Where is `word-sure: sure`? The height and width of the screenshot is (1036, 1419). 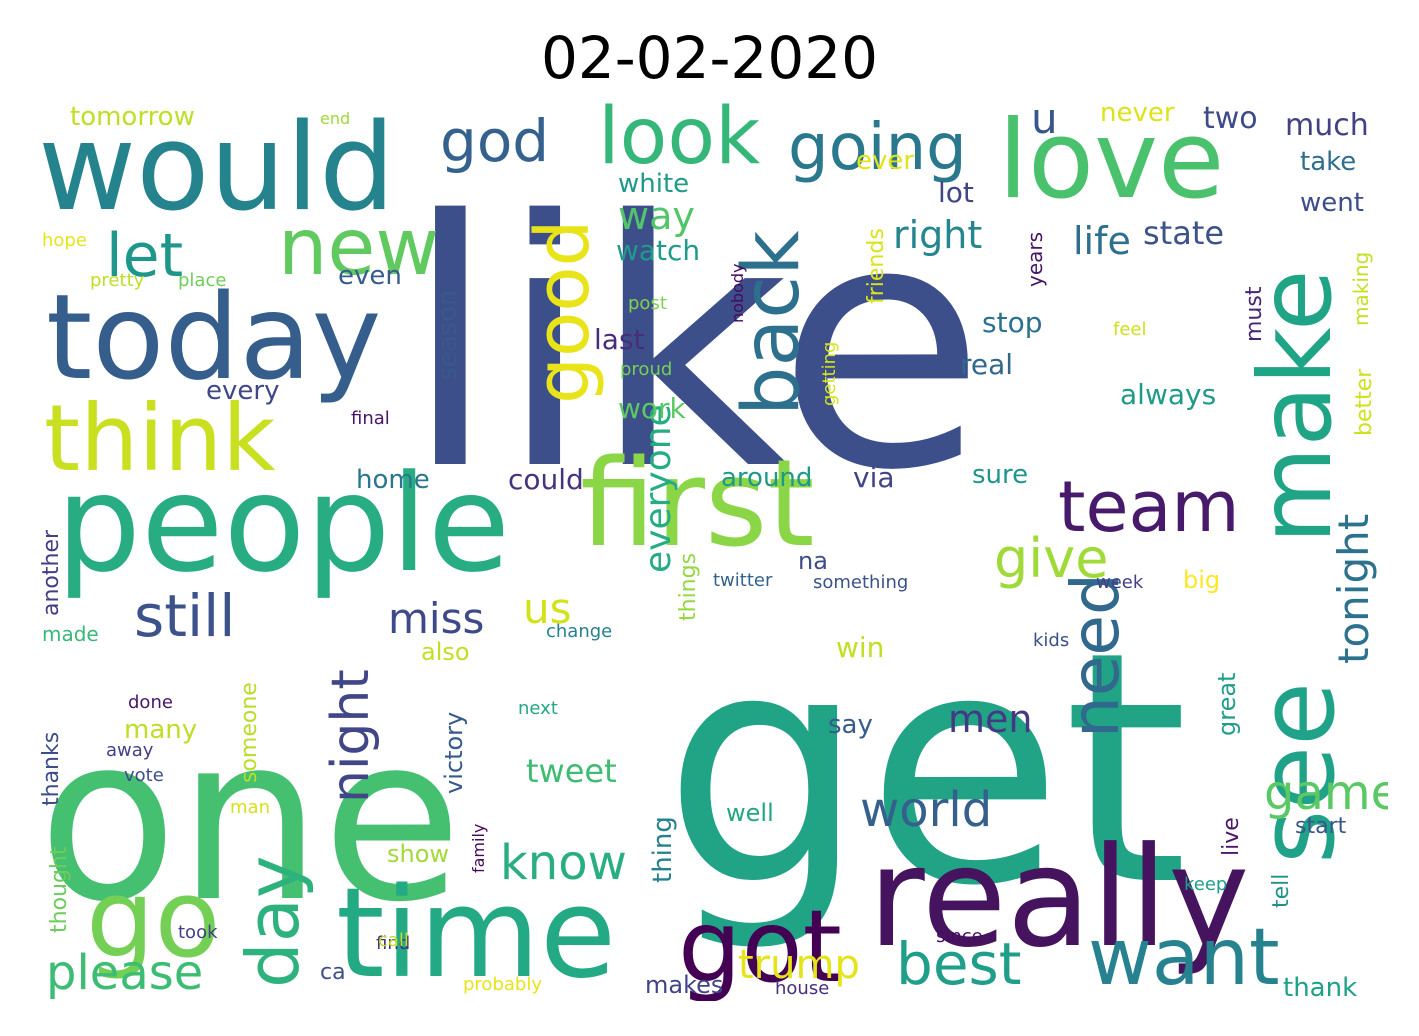
word-sure: sure is located at coordinates (1000, 475).